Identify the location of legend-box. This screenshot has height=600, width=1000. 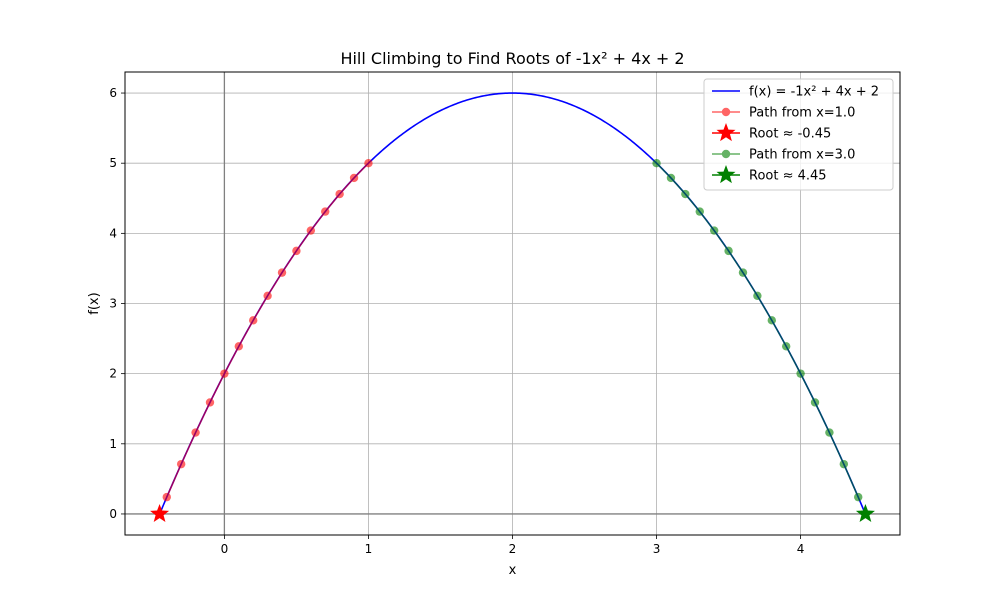
(798, 134).